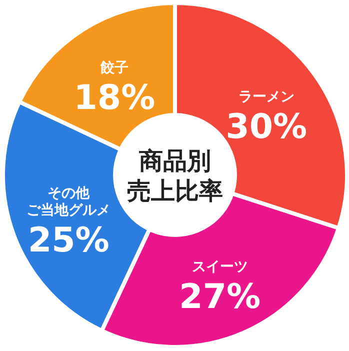  Describe the element at coordinates (175, 176) in the screenshot. I see `text: 商品別売上比率` at that location.